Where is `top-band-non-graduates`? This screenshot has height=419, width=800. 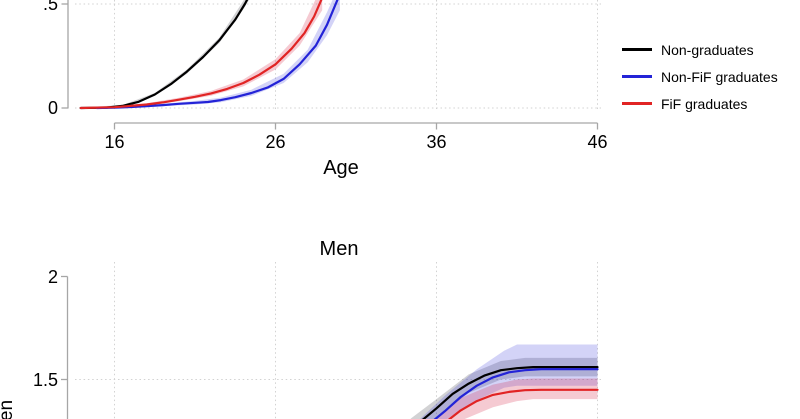
top-band-non-graduates is located at coordinates (165, 54).